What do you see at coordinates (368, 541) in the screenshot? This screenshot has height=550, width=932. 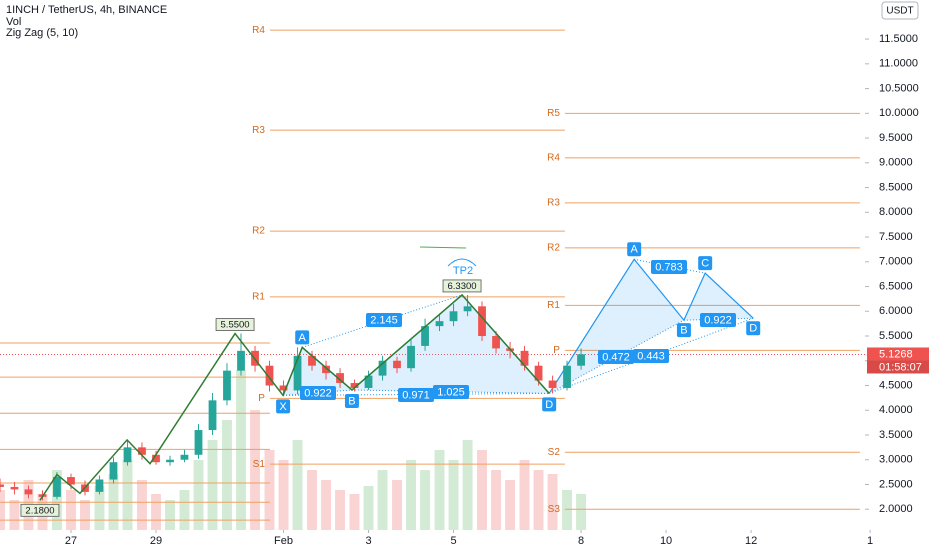 I see `x-tick-label: 3` at bounding box center [368, 541].